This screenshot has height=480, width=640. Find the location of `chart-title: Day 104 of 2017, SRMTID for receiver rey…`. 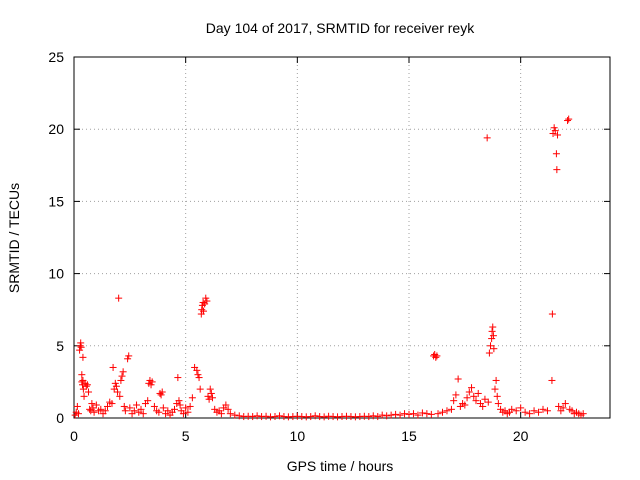

chart-title: Day 104 of 2017, SRMTID for receiver rey… is located at coordinates (340, 28).